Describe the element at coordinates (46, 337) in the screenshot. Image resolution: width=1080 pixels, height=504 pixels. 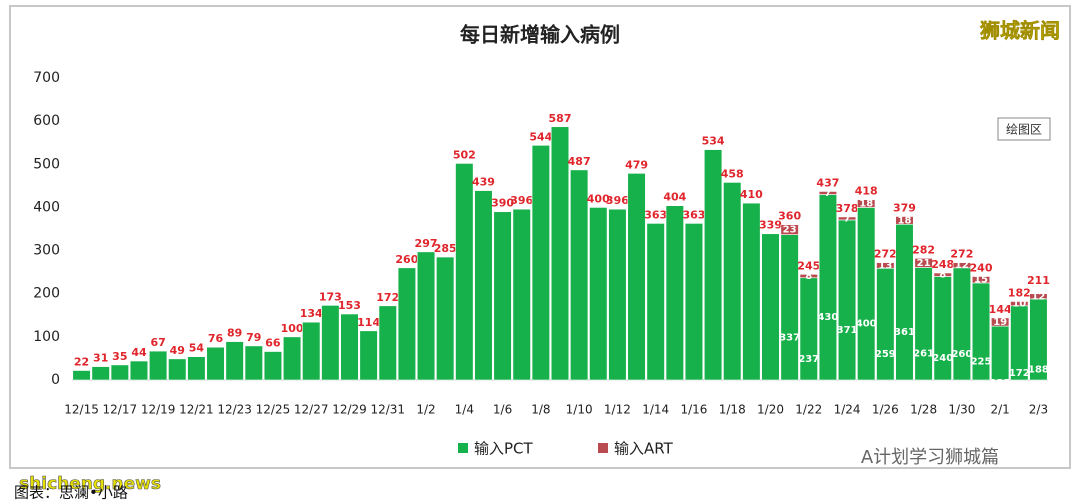
I see `y-tick-label: 100` at that location.